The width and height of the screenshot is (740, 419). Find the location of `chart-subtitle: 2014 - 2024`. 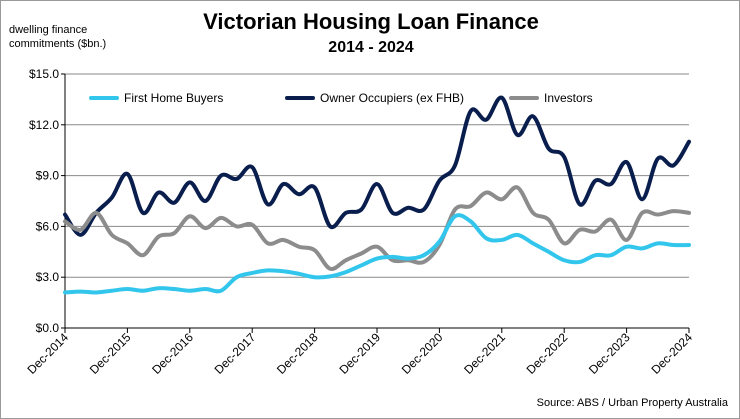

chart-subtitle: 2014 - 2024 is located at coordinates (371, 47).